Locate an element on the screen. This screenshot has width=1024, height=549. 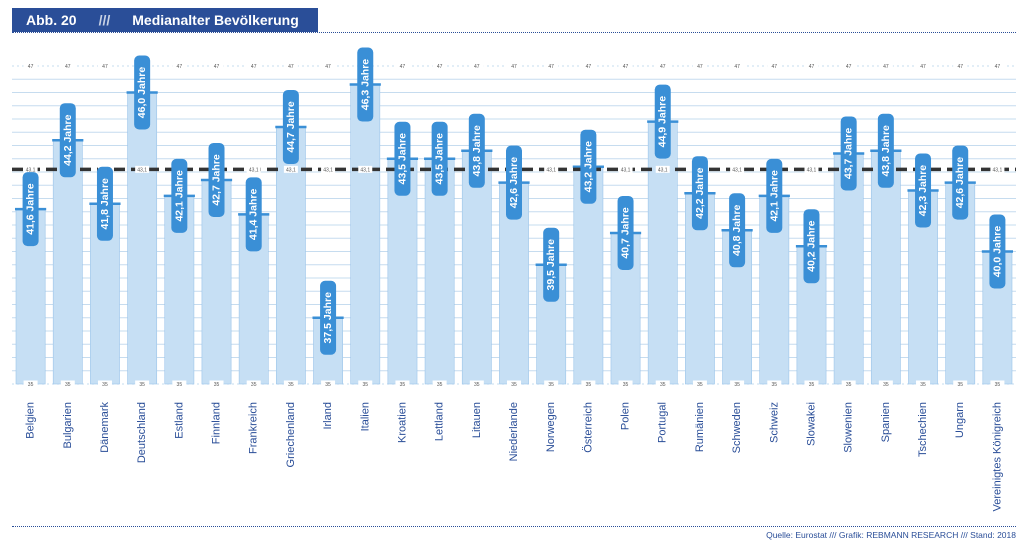
category-label: Niederlande is located at coordinates (514, 431).